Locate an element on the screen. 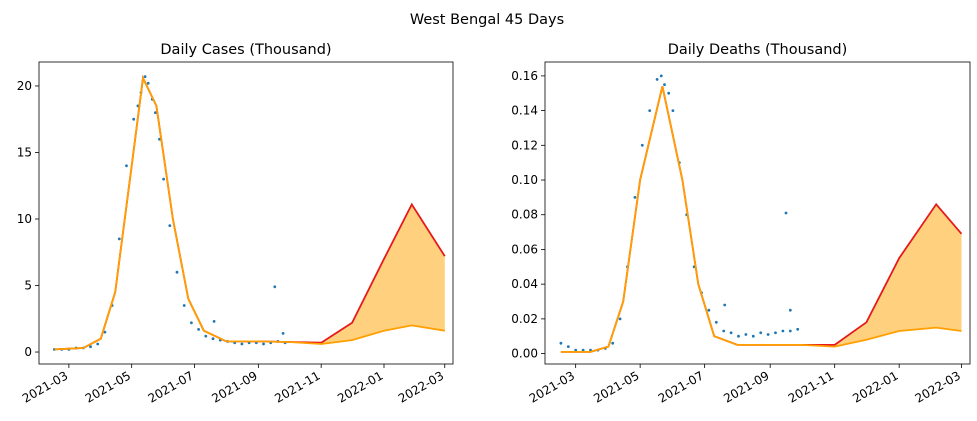 The image size is (977, 421). chart-title: Daily Cases (Thousand) is located at coordinates (245, 50).